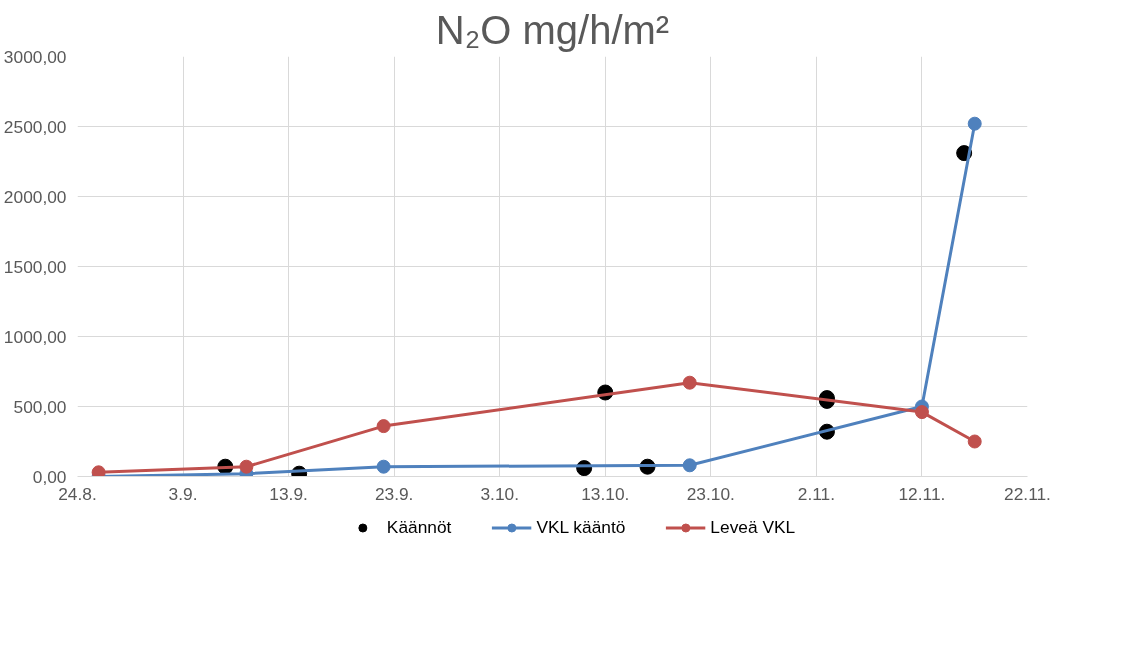 Image resolution: width=1131 pixels, height=652 pixels. I want to click on legend-label: Leveä VKL, so click(753, 527).